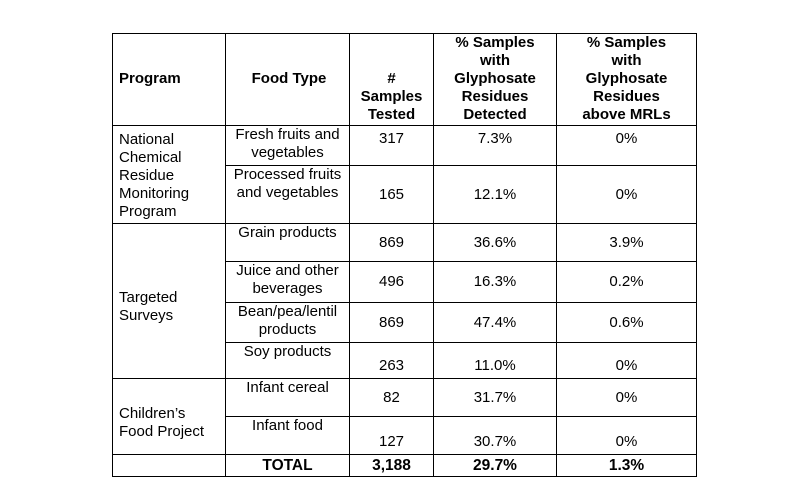 Image resolution: width=801 pixels, height=503 pixels. What do you see at coordinates (287, 242) in the screenshot?
I see `food-type: Grain products` at bounding box center [287, 242].